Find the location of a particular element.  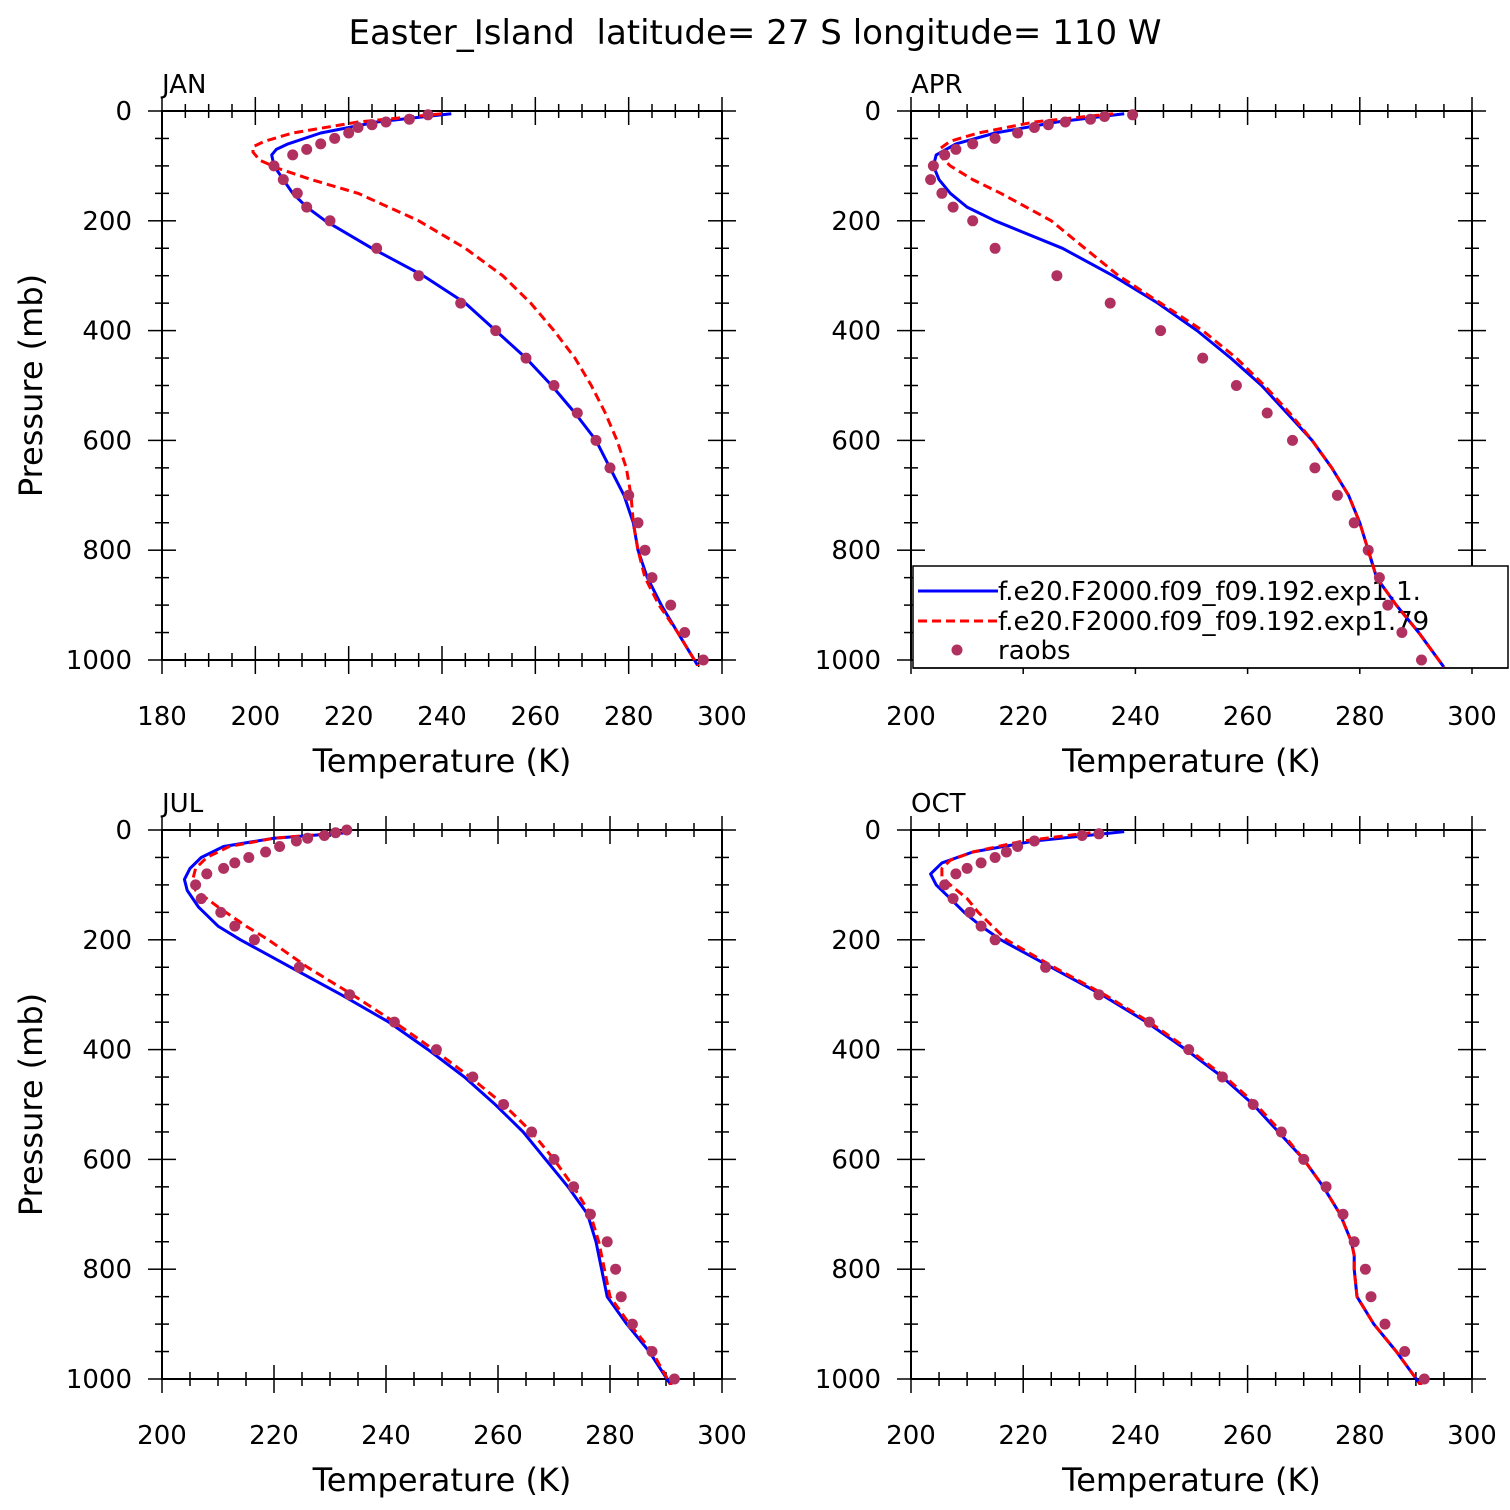

panel-label: JUL is located at coordinates (182, 804).